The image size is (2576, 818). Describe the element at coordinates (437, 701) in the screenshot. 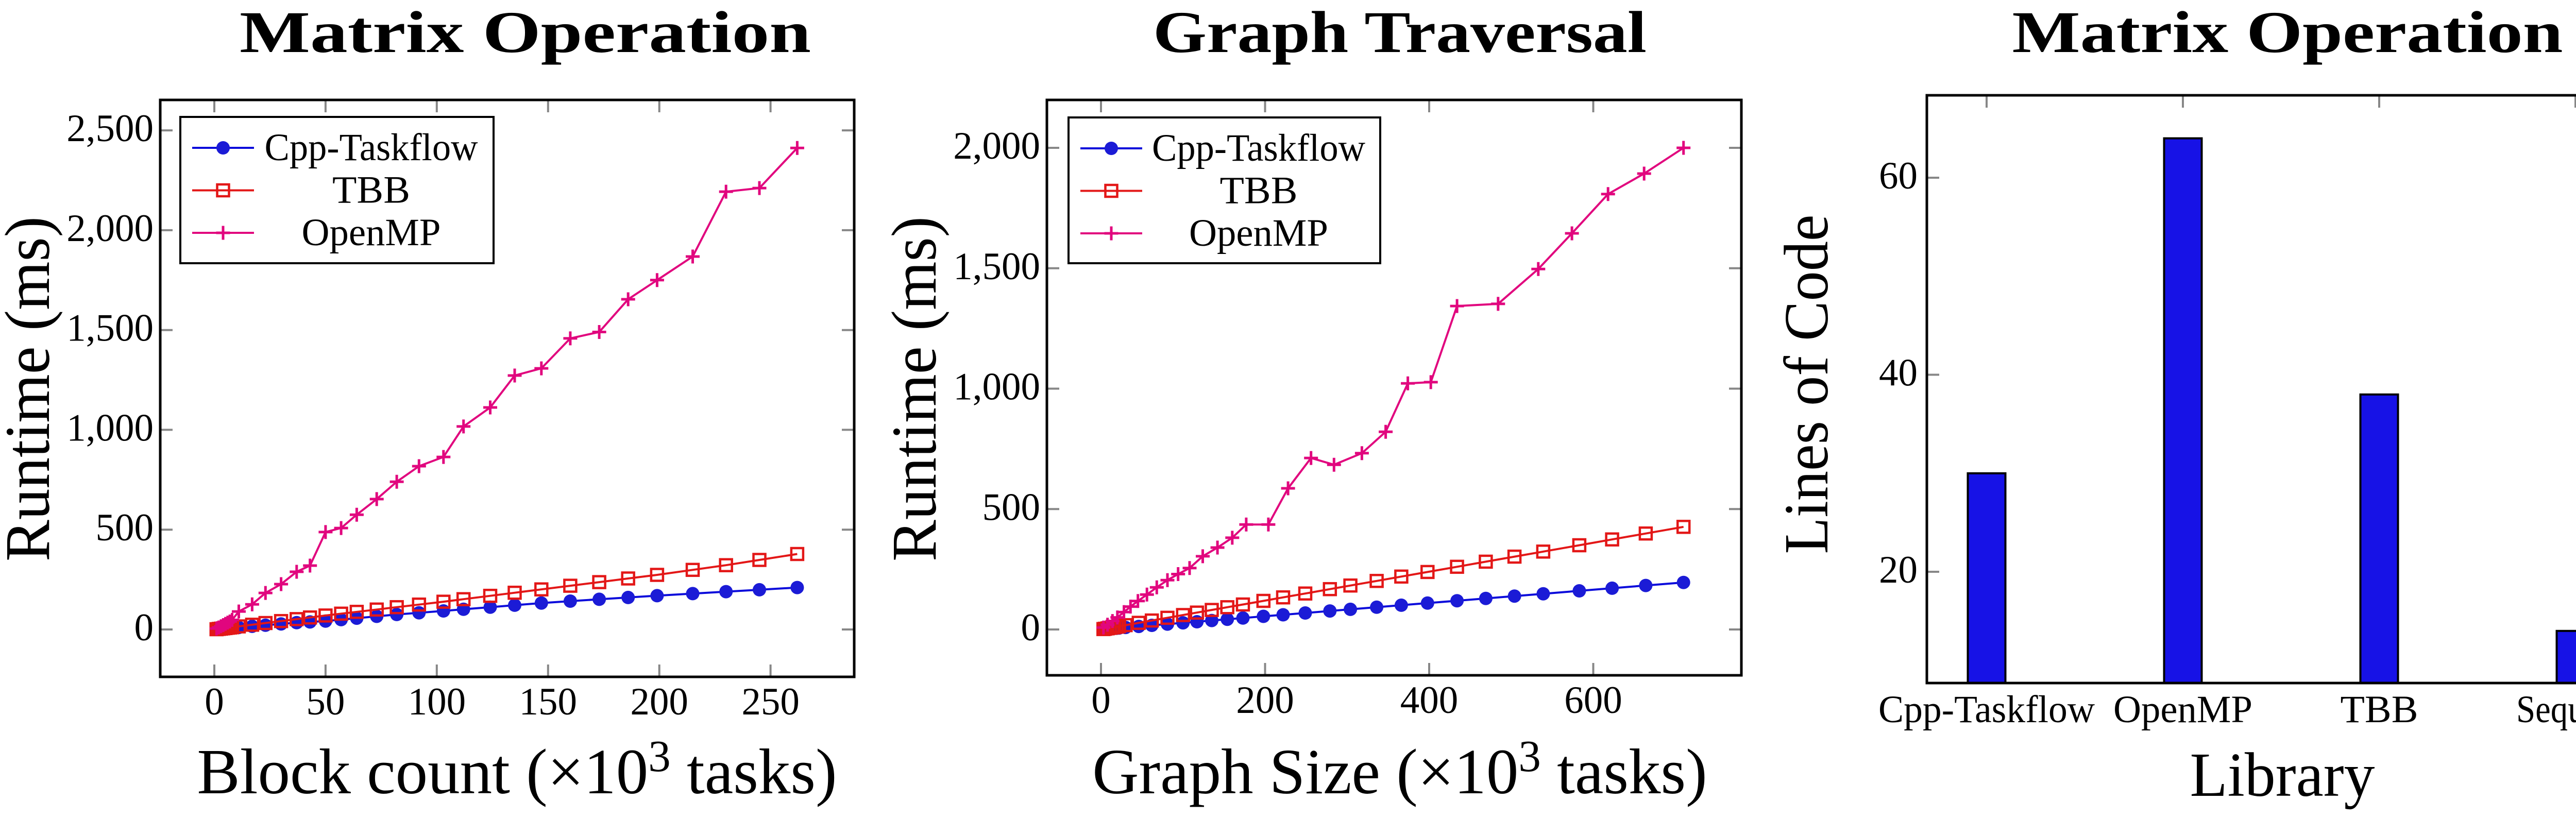

I see `svg-text: 100` at that location.